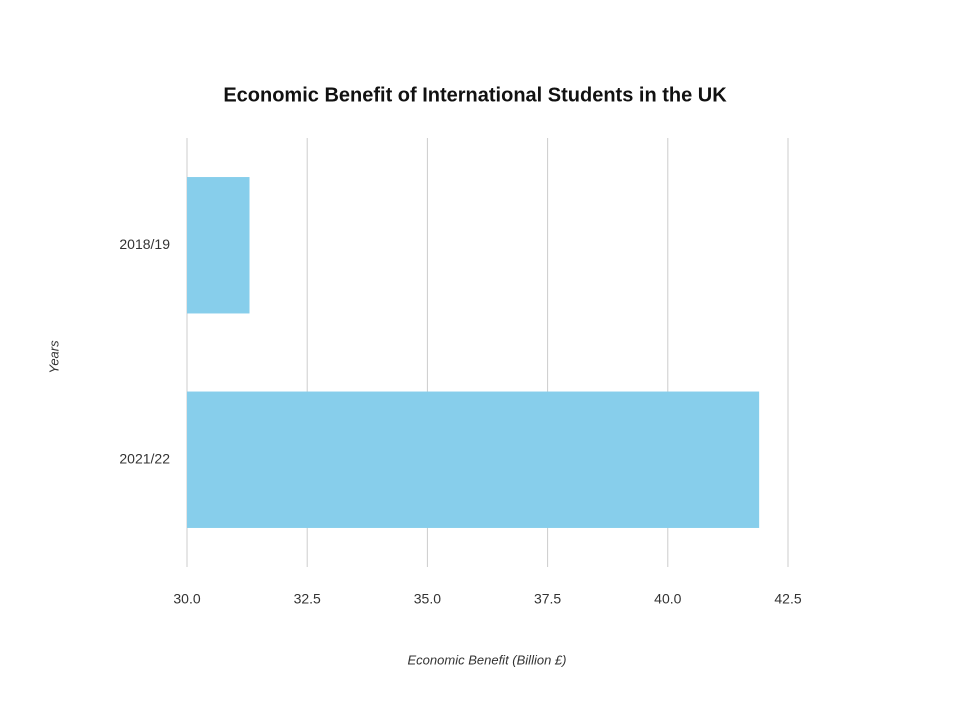  Describe the element at coordinates (547, 599) in the screenshot. I see `x-tick-label: 37.5` at that location.